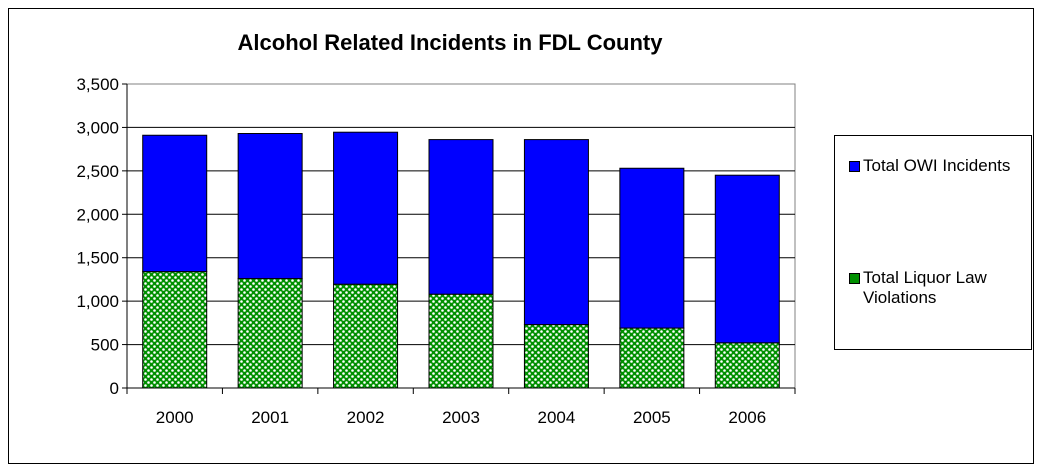 The height and width of the screenshot is (472, 1044). What do you see at coordinates (175, 203) in the screenshot?
I see `bar-owi-2000` at bounding box center [175, 203].